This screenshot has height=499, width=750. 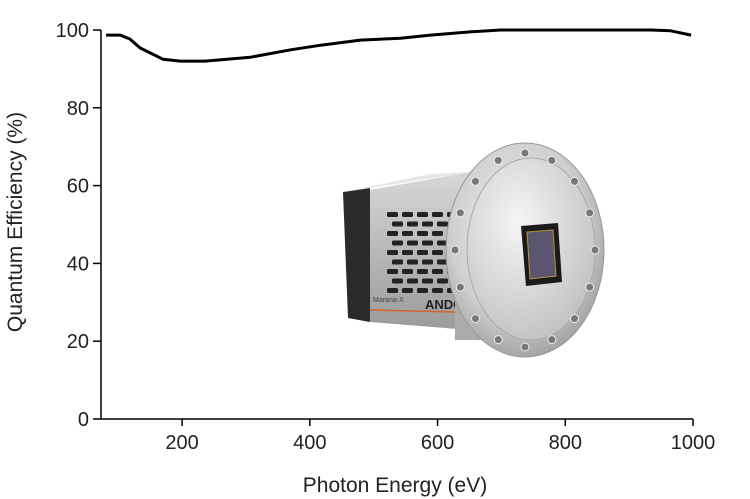 I want to click on x-tick-label: 1000, so click(x=693, y=443).